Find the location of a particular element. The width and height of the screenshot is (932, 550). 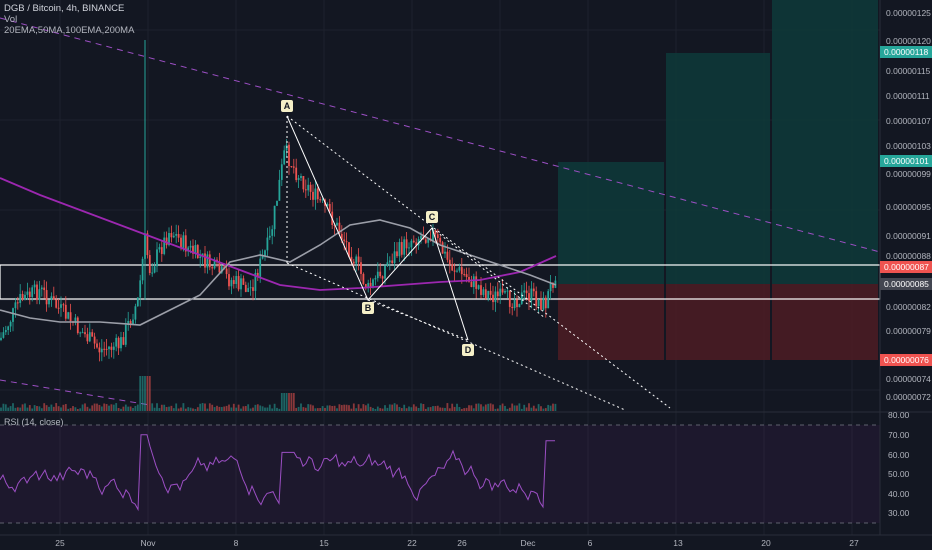

price-tick: 0.00000091 is located at coordinates (908, 236).